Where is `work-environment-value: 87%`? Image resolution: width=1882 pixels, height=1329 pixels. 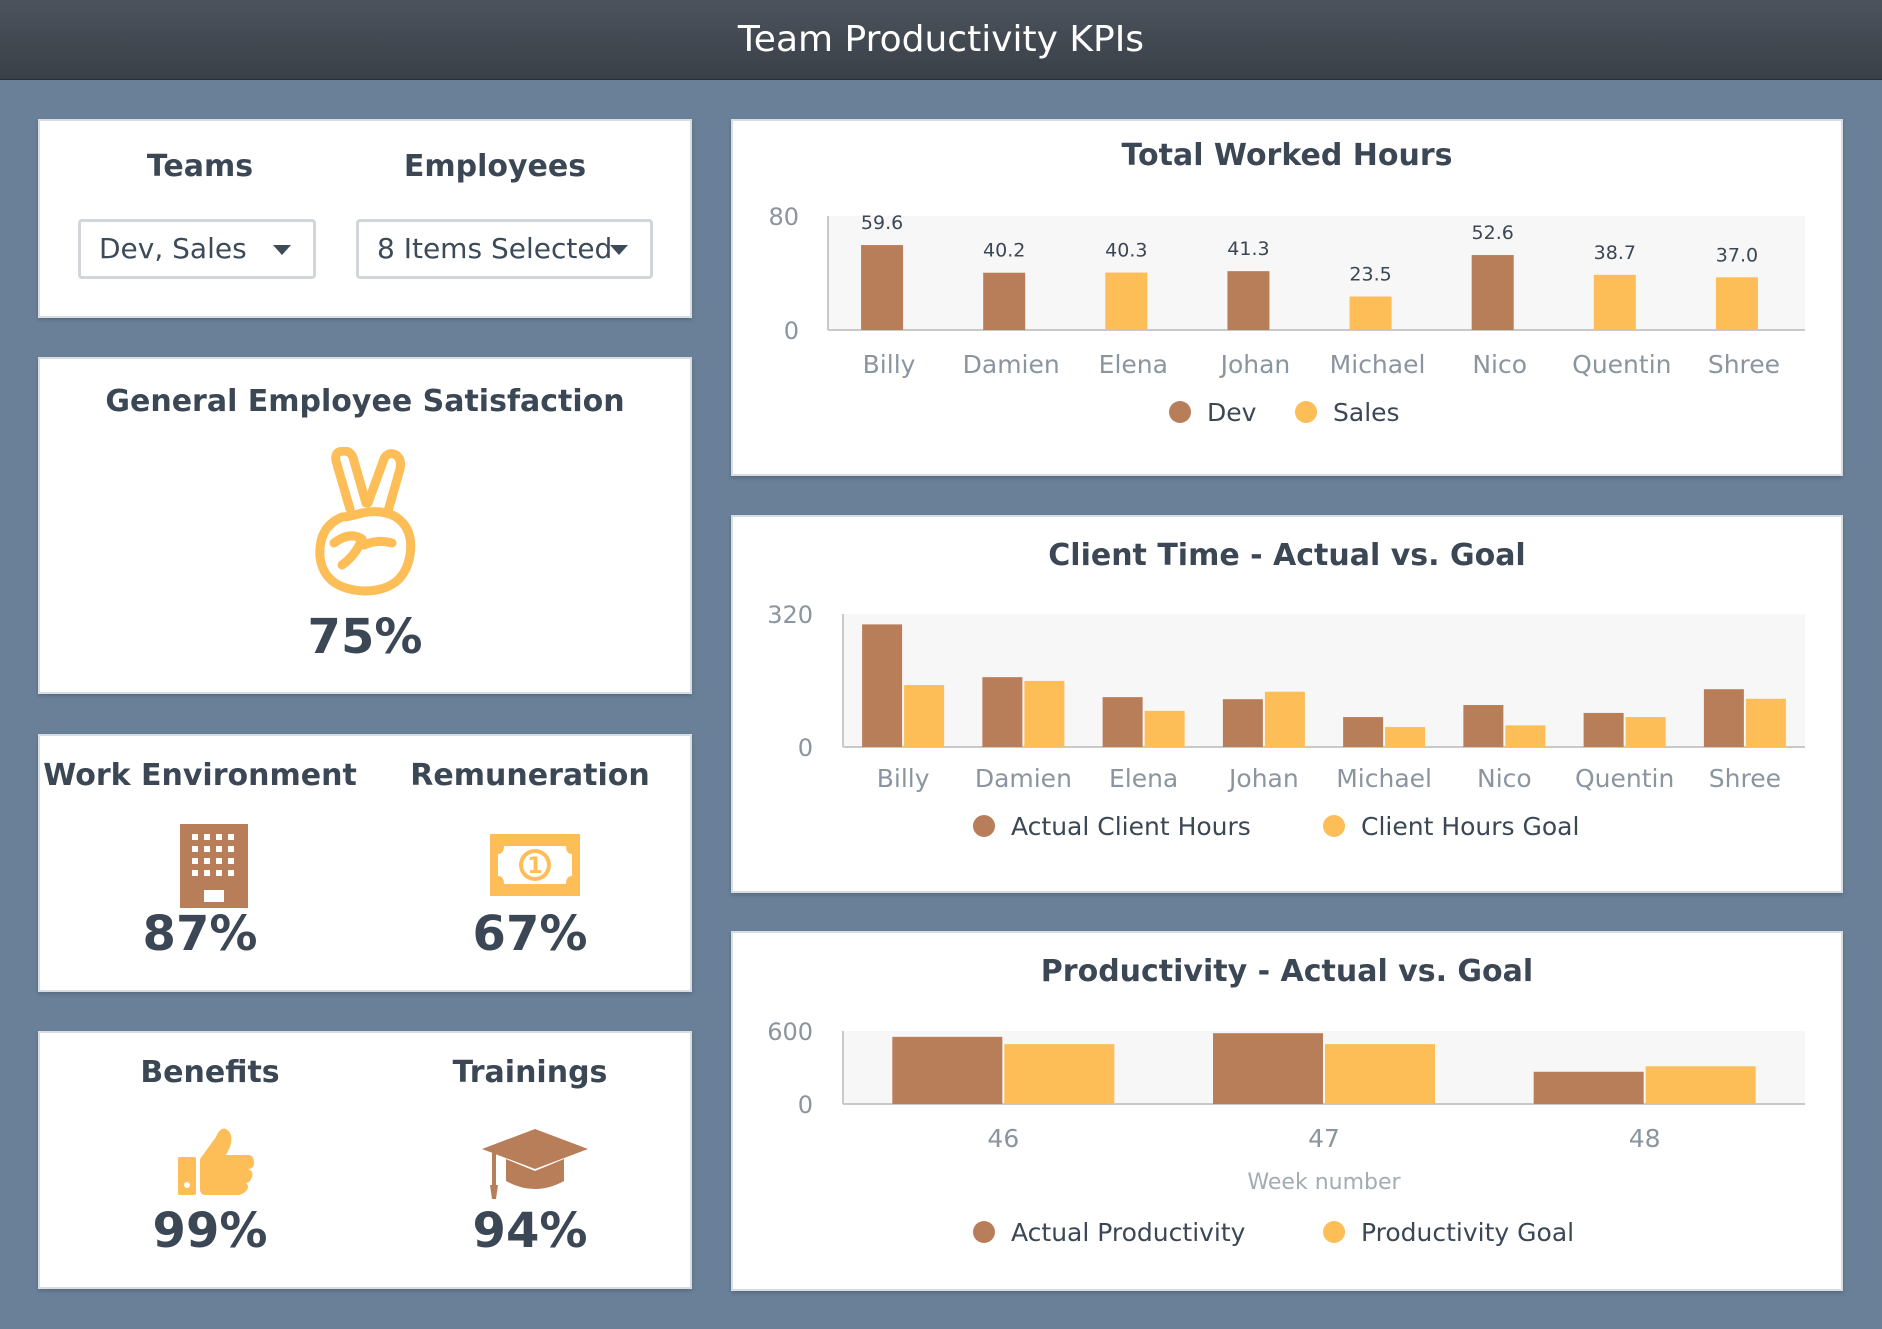
work-environment-value: 87% is located at coordinates (200, 934).